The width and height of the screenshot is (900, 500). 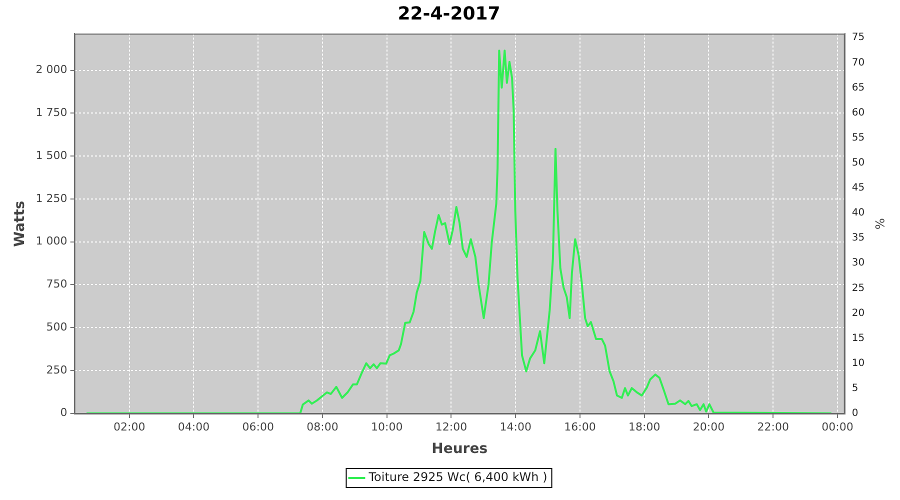 I want to click on y-tick-label: 2 000, so click(x=52, y=69).